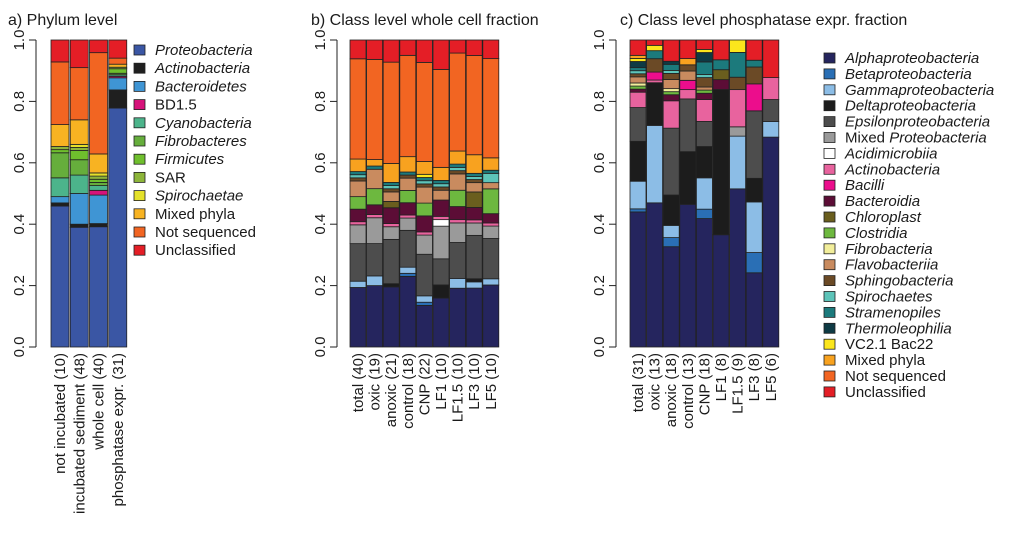 This screenshot has width=1027, height=541. Describe the element at coordinates (883, 217) in the screenshot. I see `legend-label: Chloroplast` at that location.